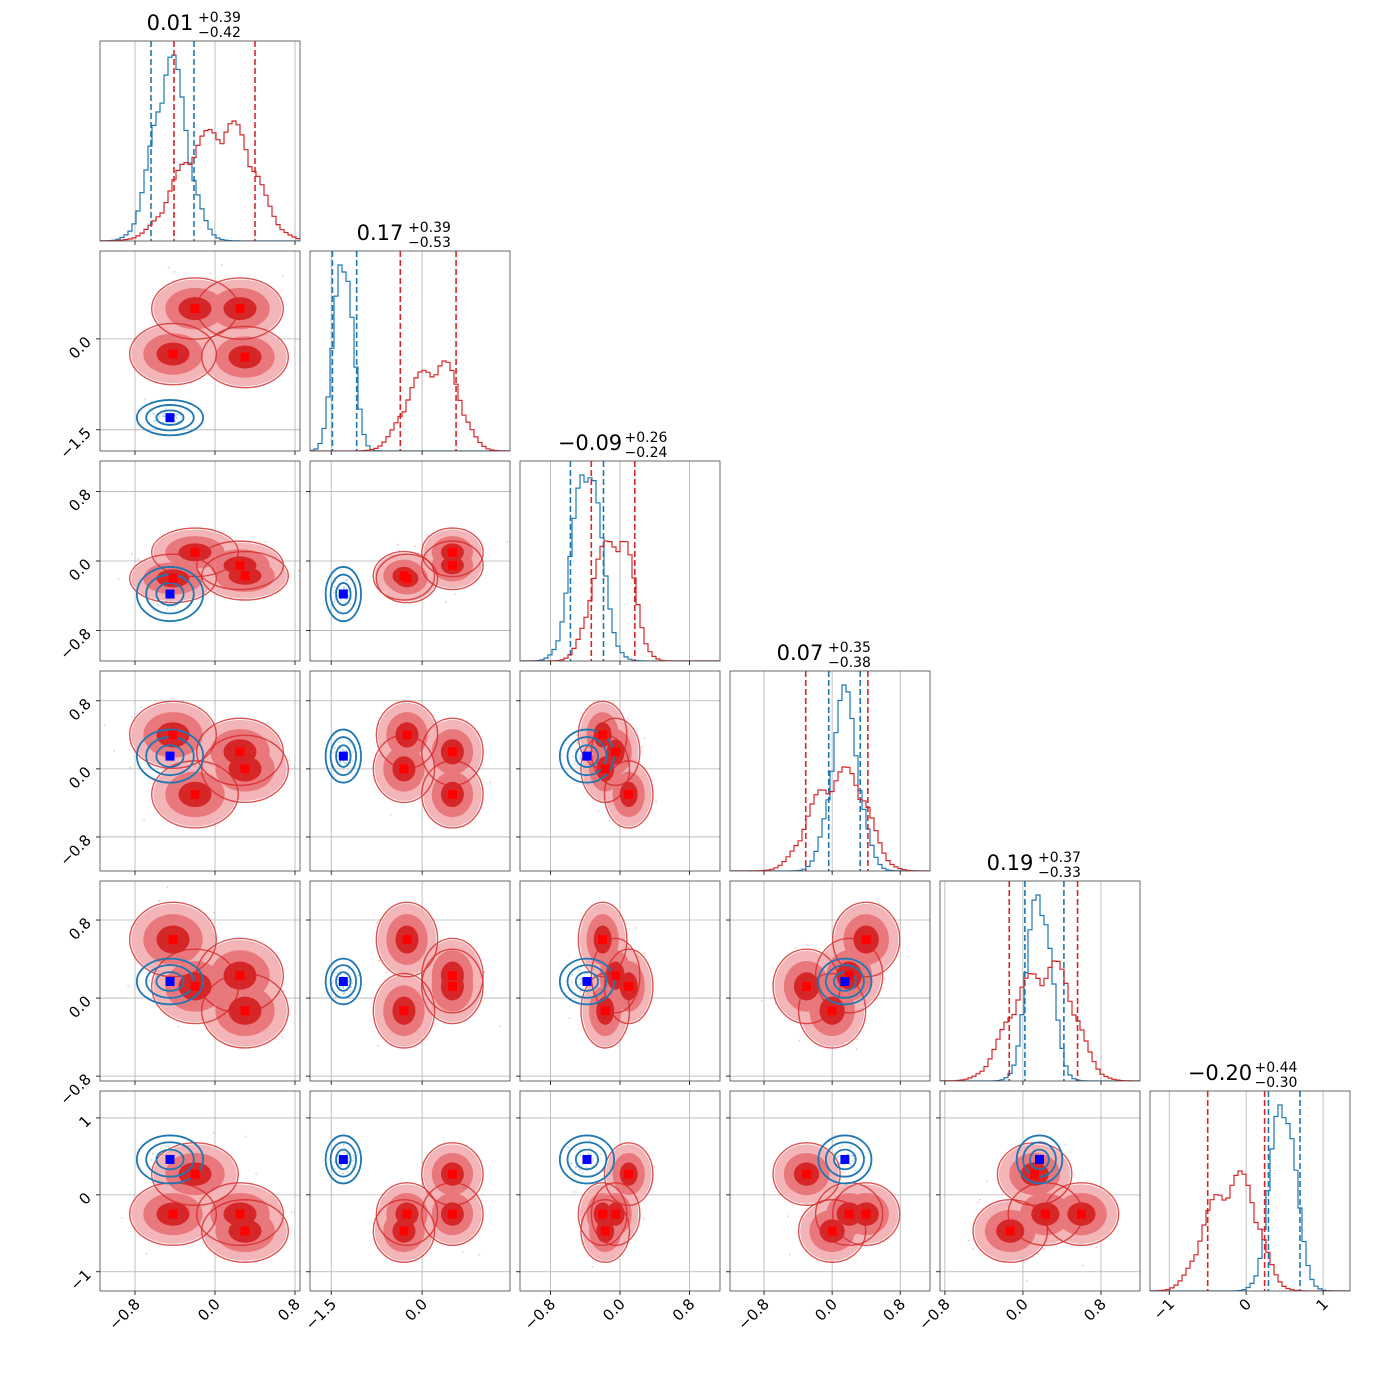 The image size is (1390, 1390). What do you see at coordinates (894, 1310) in the screenshot?
I see `x-tick-label: 0.8` at bounding box center [894, 1310].